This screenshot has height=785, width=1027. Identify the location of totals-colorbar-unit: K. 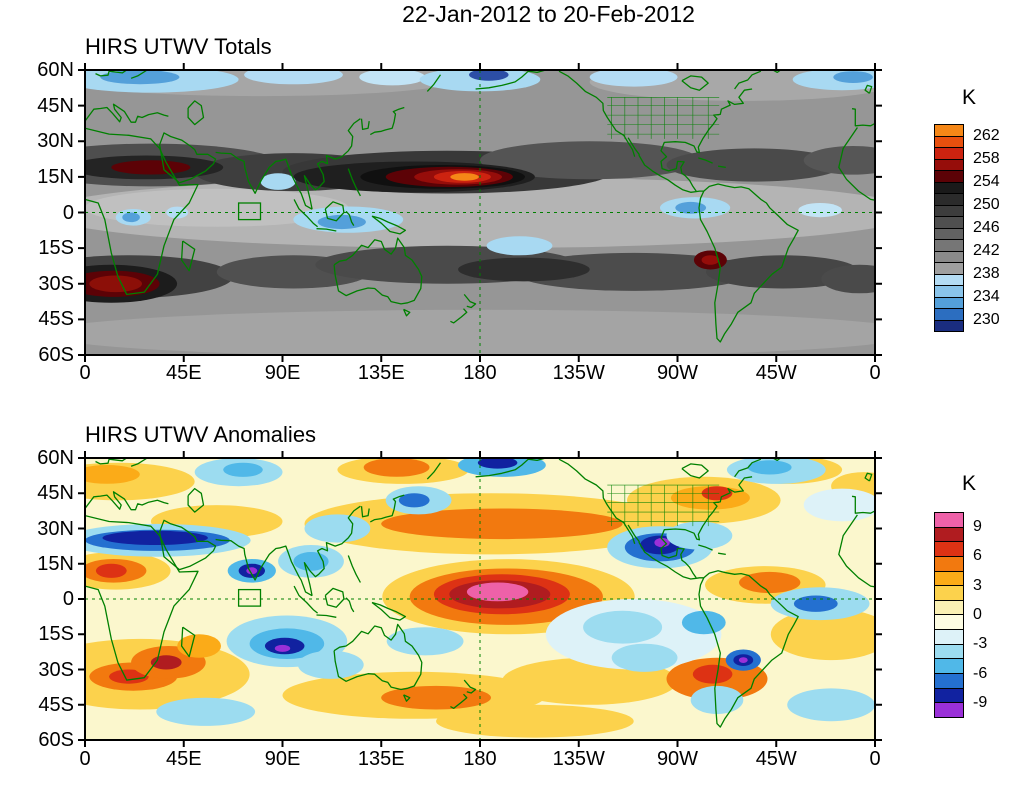
(968, 97).